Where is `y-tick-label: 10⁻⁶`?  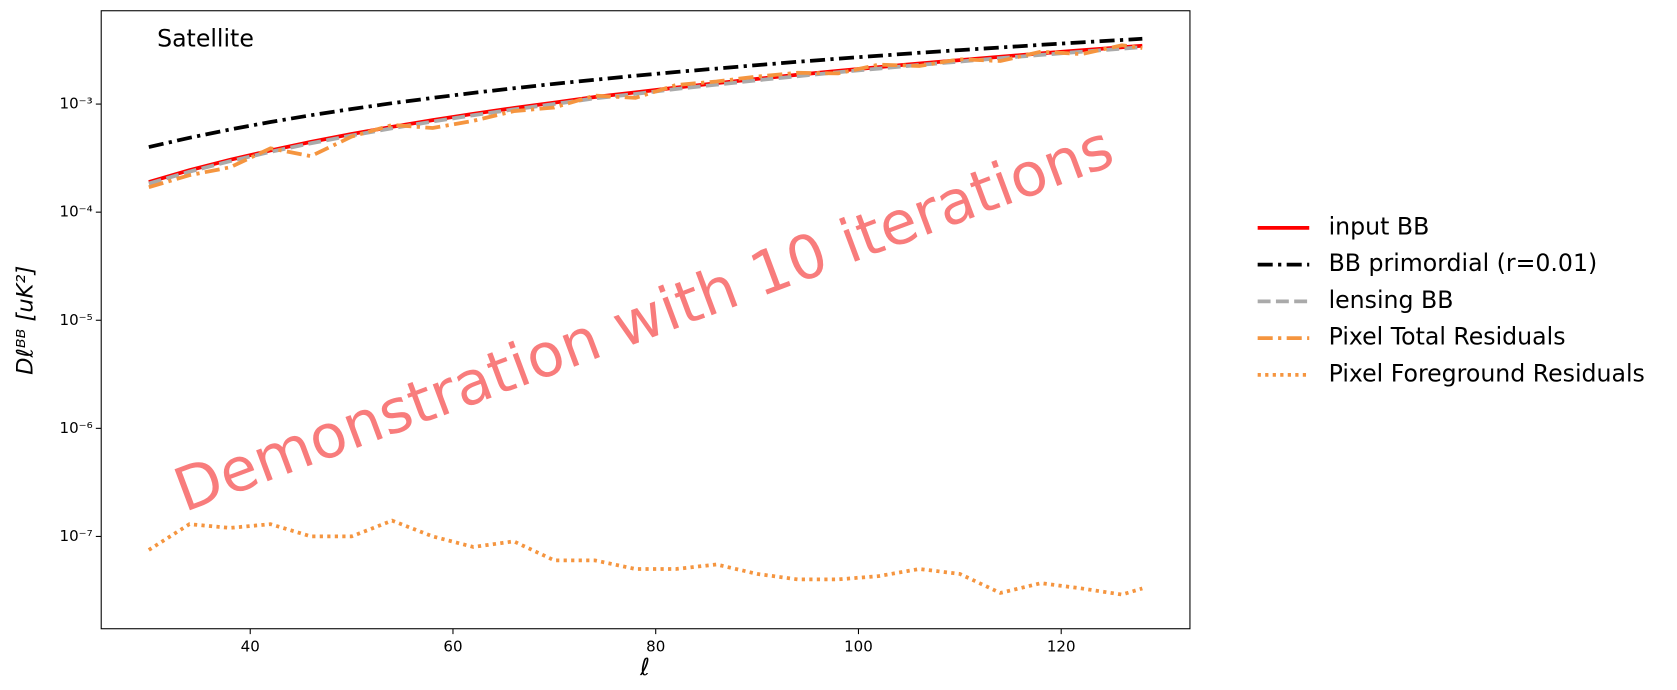 y-tick-label: 10⁻⁶ is located at coordinates (76, 428).